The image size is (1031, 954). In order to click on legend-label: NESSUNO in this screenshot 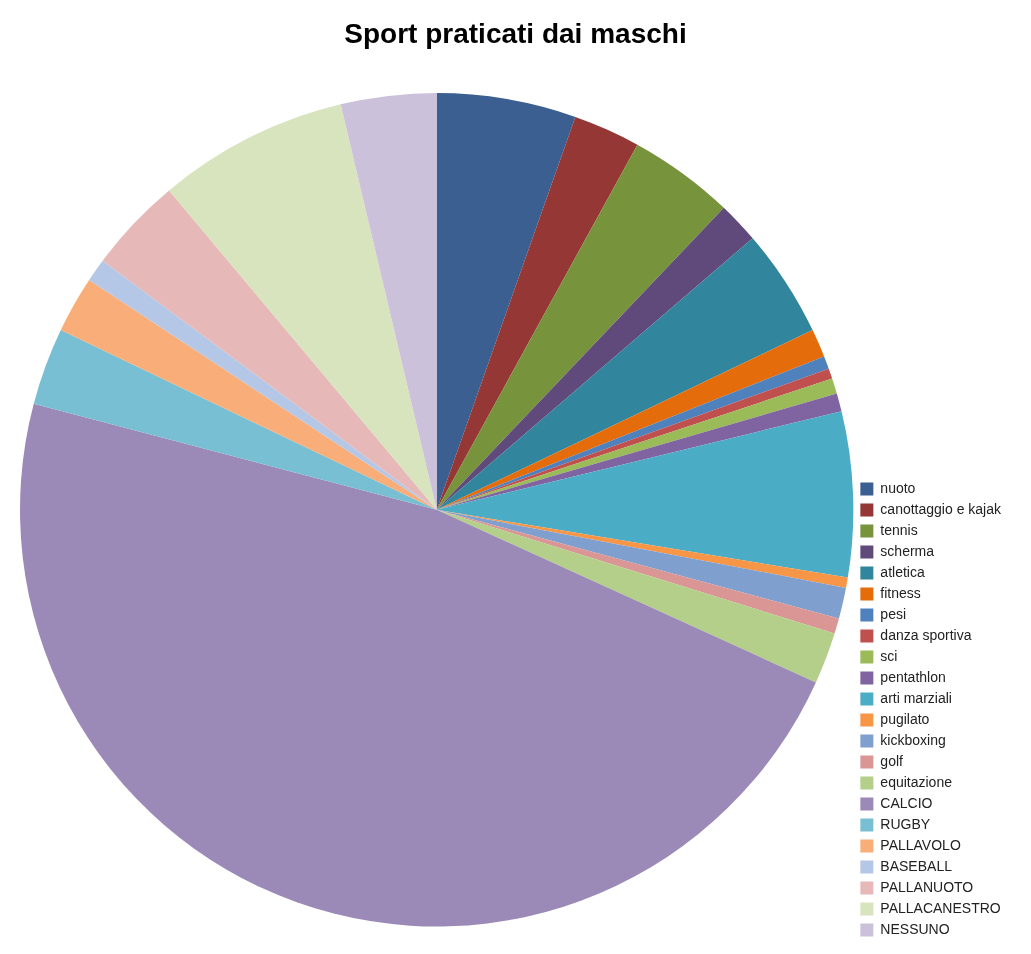, I will do `click(915, 928)`.